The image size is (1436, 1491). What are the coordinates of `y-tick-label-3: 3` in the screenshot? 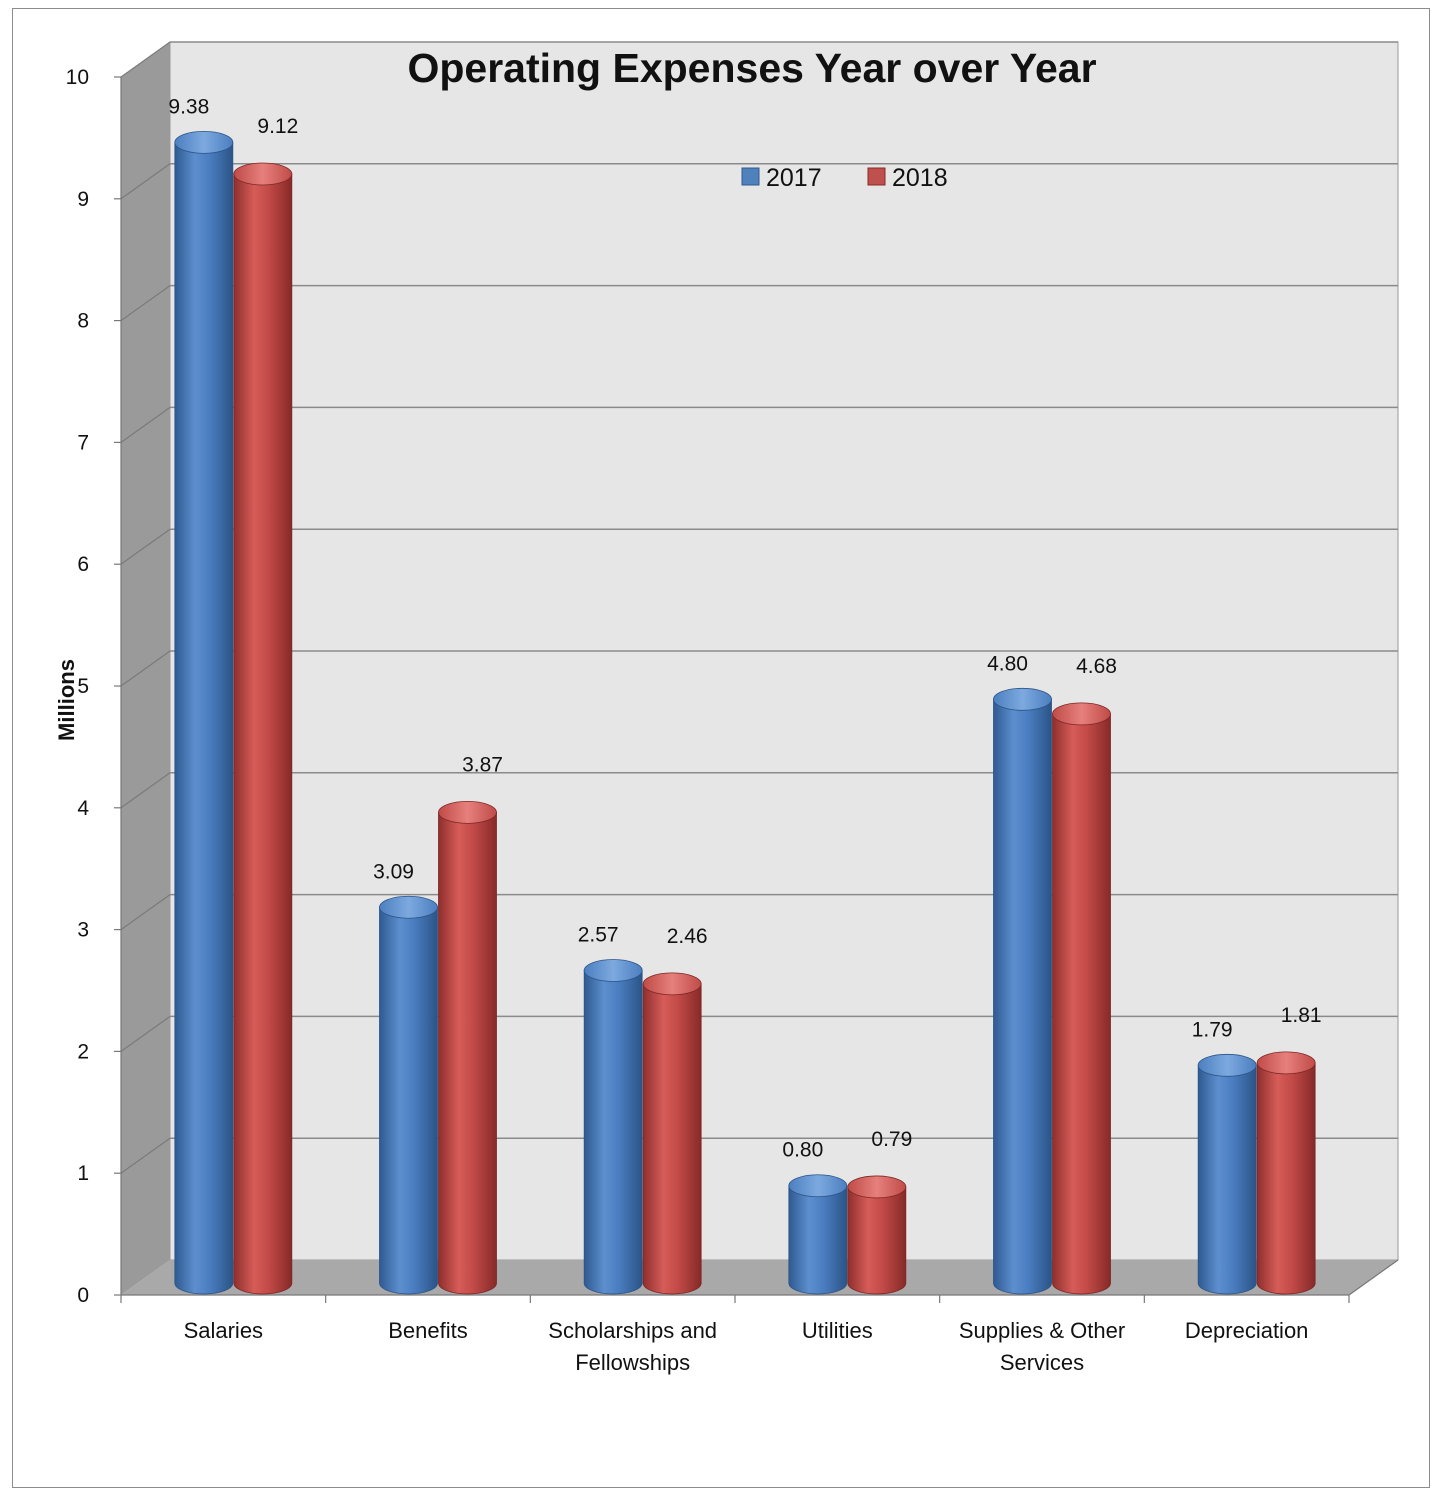 It's located at (83, 930).